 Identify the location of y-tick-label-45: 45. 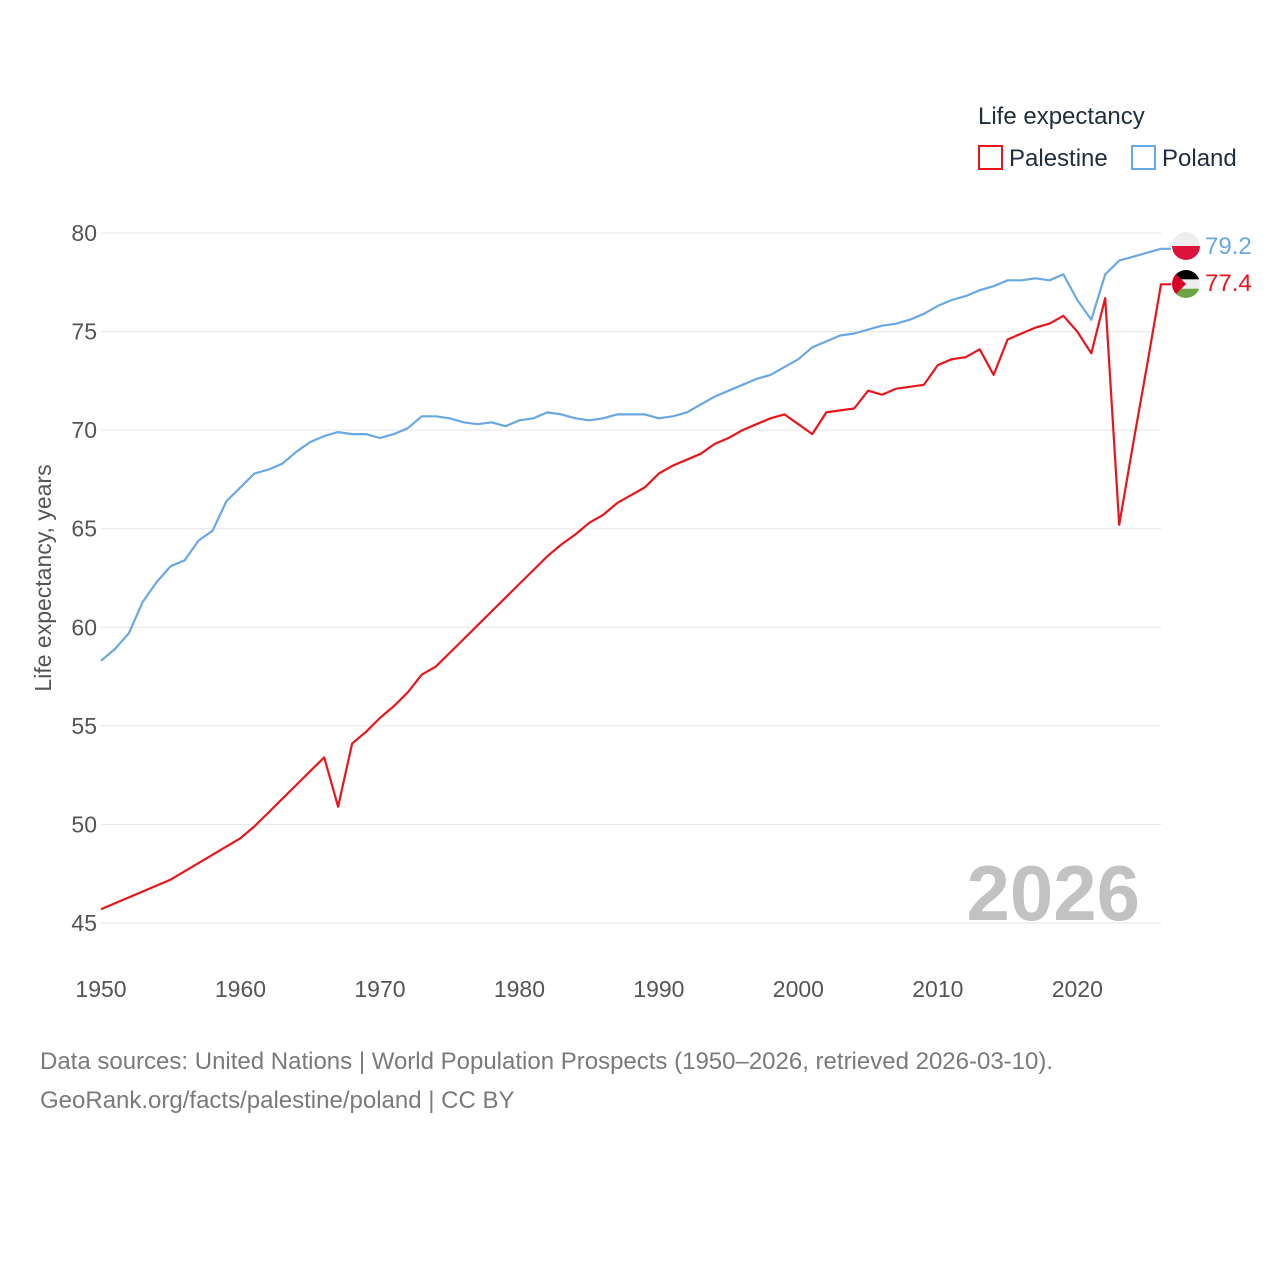
(84, 923).